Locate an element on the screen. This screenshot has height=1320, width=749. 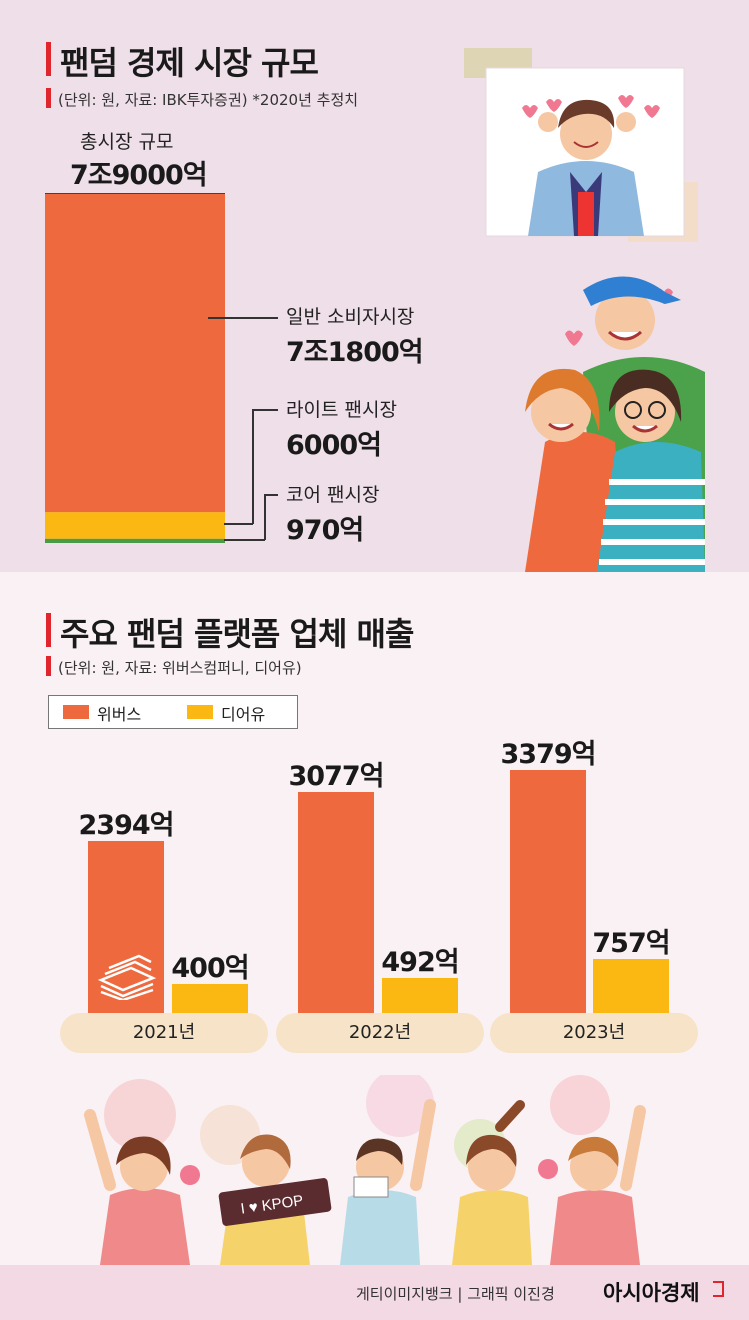
stack-segment-light is located at coordinates (135, 525).